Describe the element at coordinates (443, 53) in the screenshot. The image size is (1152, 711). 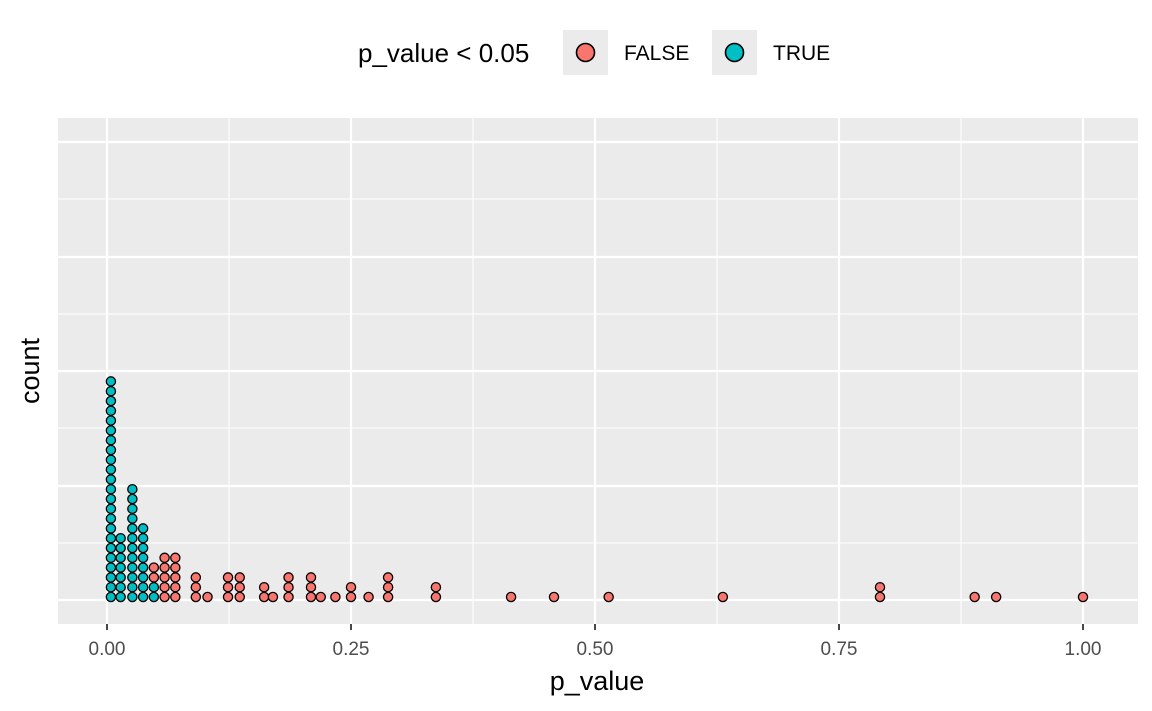
I see `legend-title: p_value < 0.05` at that location.